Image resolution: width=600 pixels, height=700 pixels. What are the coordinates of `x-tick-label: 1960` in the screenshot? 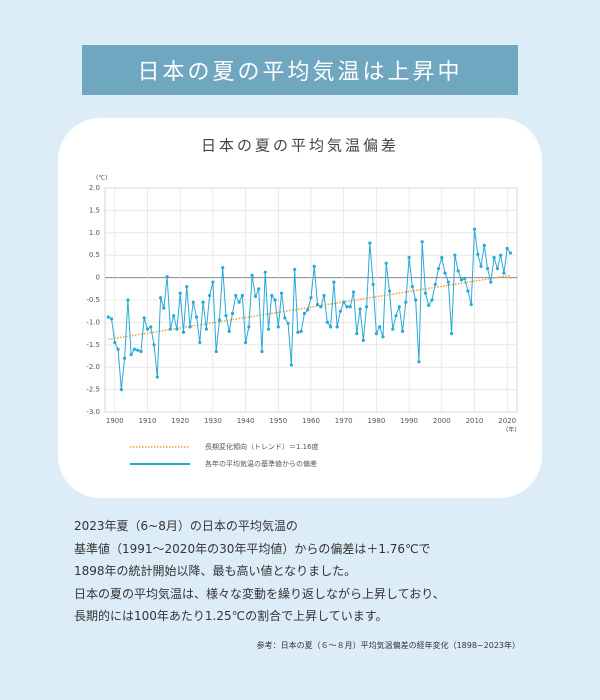 It's located at (311, 421).